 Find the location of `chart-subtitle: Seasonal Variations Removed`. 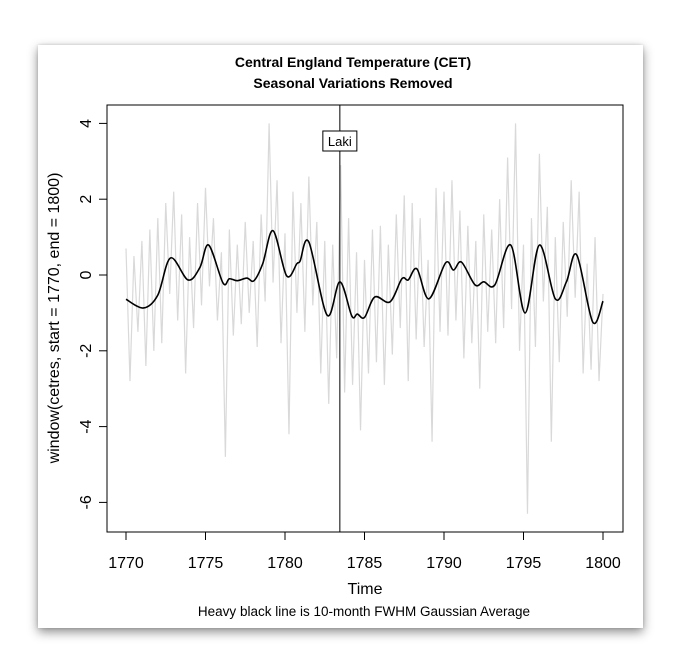

chart-subtitle: Seasonal Variations Removed is located at coordinates (352, 83).